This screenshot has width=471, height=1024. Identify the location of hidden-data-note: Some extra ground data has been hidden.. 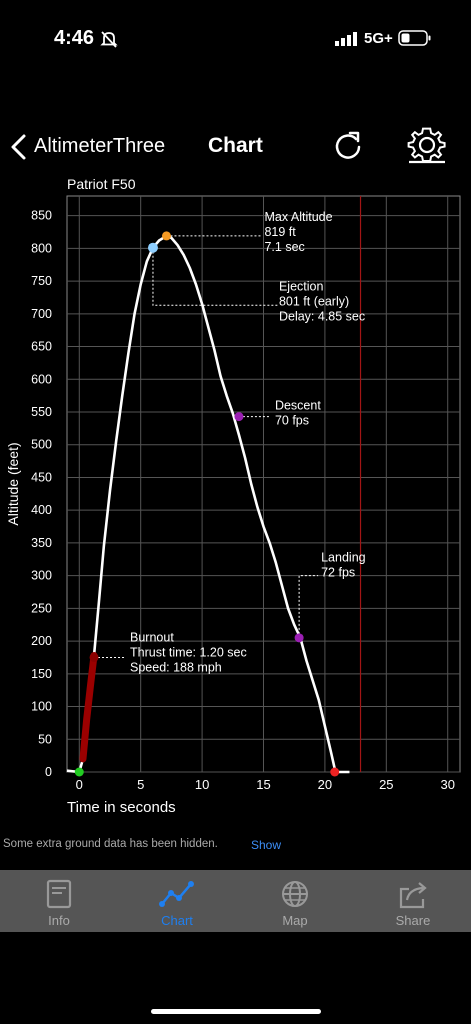
(110, 844).